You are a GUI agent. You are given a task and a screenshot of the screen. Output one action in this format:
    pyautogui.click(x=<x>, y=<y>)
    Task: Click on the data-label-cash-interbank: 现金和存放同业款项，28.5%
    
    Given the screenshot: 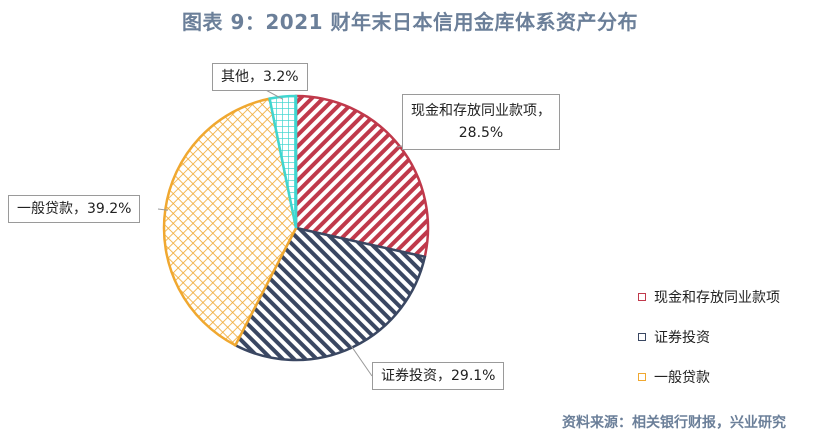 What is the action you would take?
    pyautogui.click(x=481, y=122)
    